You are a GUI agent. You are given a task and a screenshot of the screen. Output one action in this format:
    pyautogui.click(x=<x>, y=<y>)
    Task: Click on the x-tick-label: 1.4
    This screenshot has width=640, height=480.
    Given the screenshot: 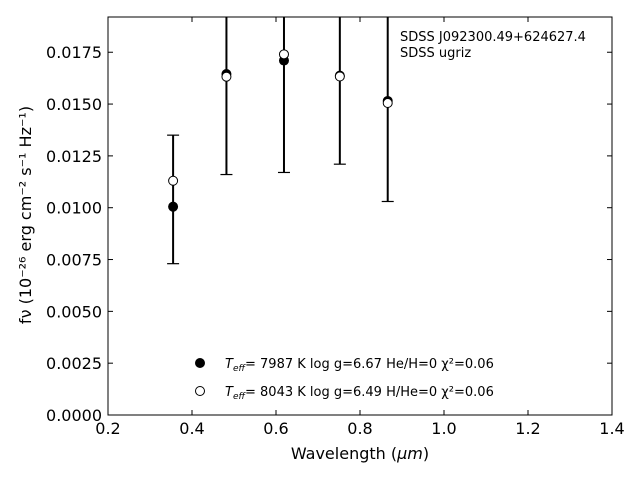 What is the action you would take?
    pyautogui.click(x=611, y=428)
    